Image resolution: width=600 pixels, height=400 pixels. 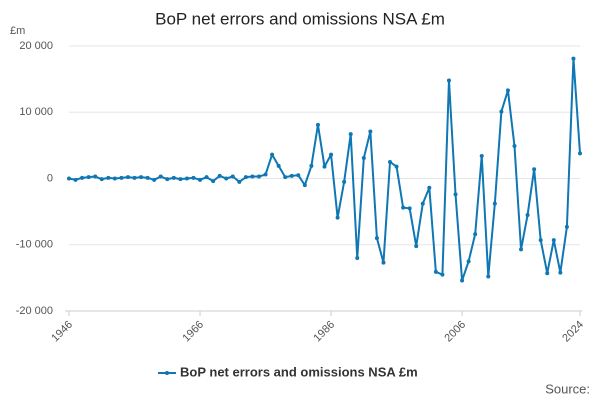 What do you see at coordinates (167, 373) in the screenshot?
I see `legend-marker` at bounding box center [167, 373].